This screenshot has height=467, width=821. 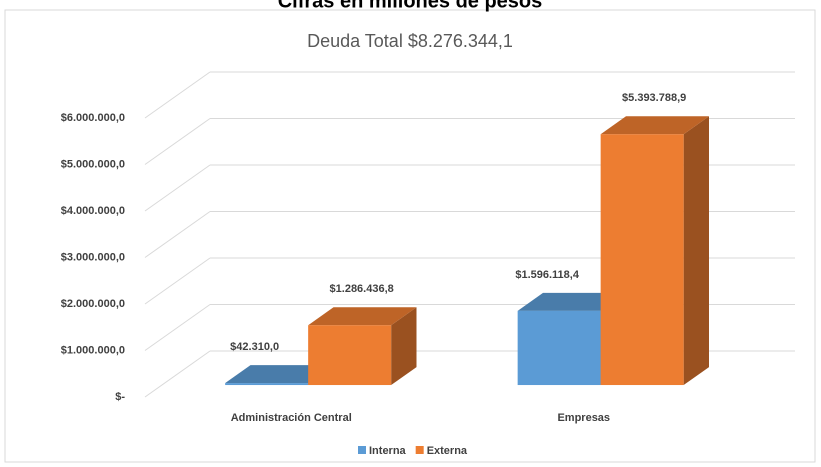 What do you see at coordinates (93, 350) in the screenshot?
I see `y-tick-label: $1.000.000,0` at bounding box center [93, 350].